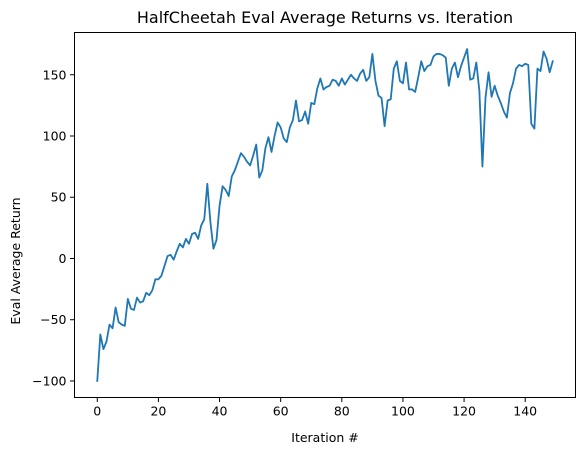  I want to click on x-tick-label: 120, so click(464, 411).